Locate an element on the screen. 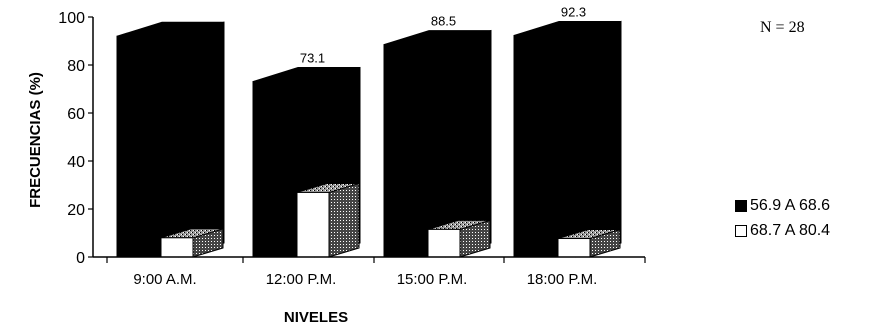 The image size is (869, 330). y-tick-label: 100 is located at coordinates (71, 18).